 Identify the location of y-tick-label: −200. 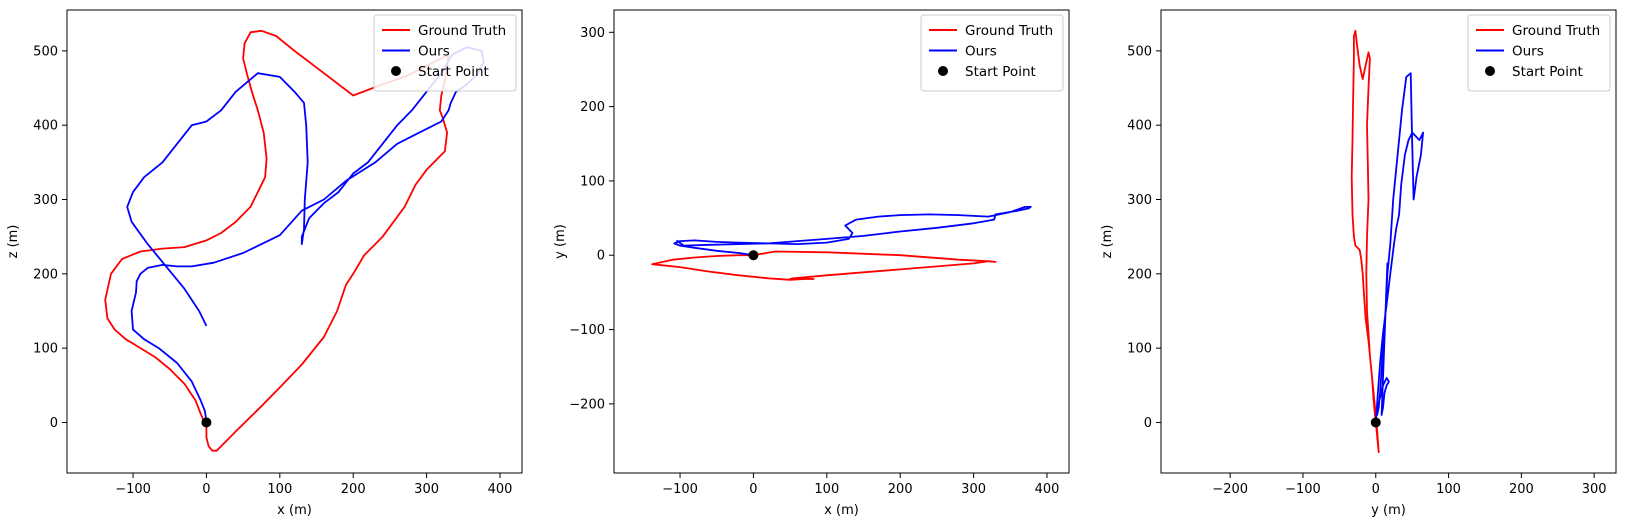
(587, 404).